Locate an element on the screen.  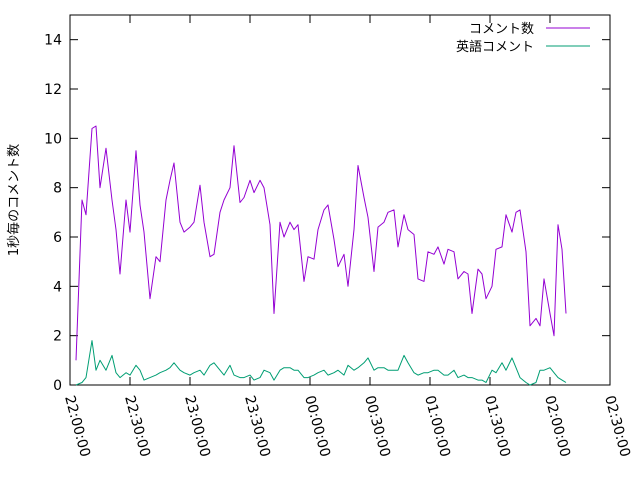
y-tick-label: 12 is located at coordinates (53, 90).